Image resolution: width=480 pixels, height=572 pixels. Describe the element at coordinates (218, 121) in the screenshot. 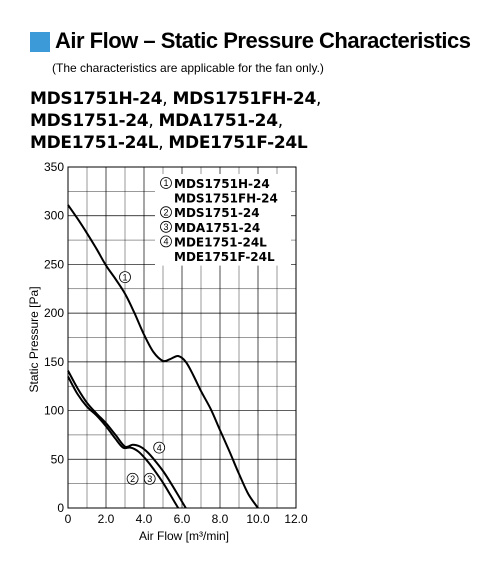

I see `model-name: MDA1751-24` at that location.